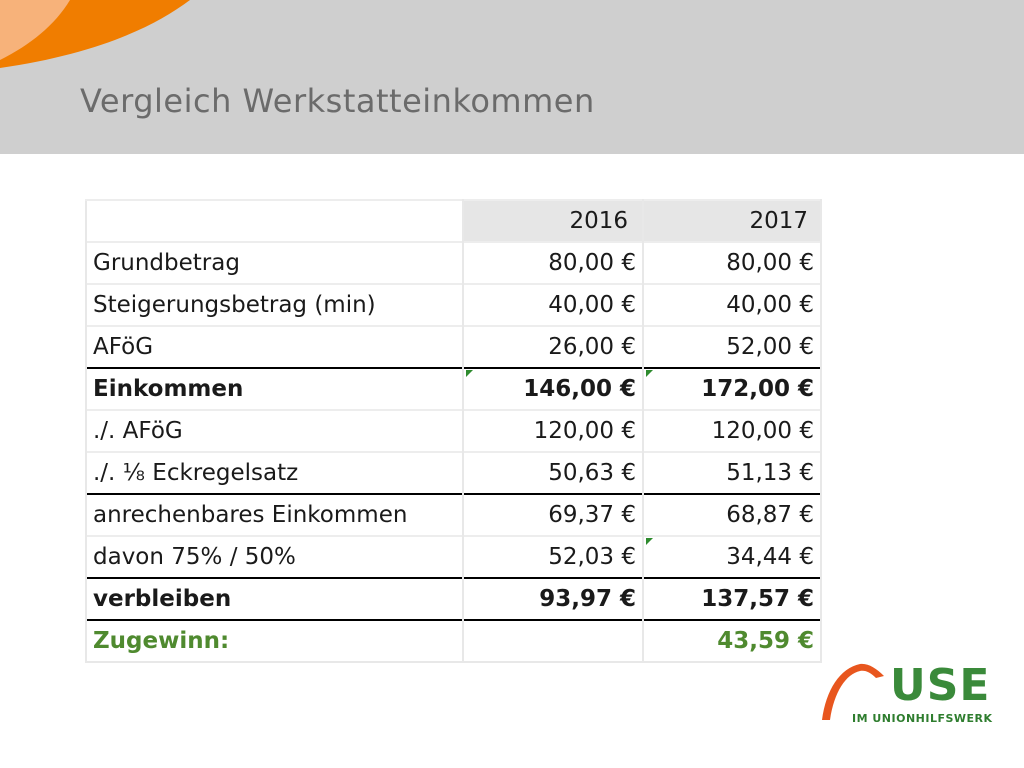 The width and height of the screenshot is (1024, 768). Describe the element at coordinates (553, 598) in the screenshot. I see `value-2016: 93,97 €` at that location.